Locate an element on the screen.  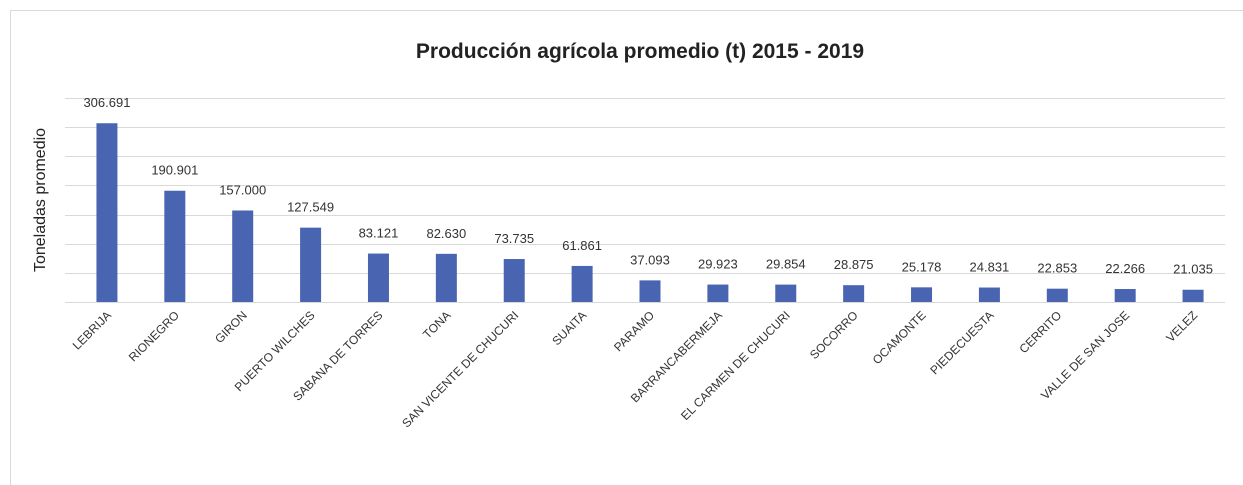
data-label: 24.831 is located at coordinates (990, 267).